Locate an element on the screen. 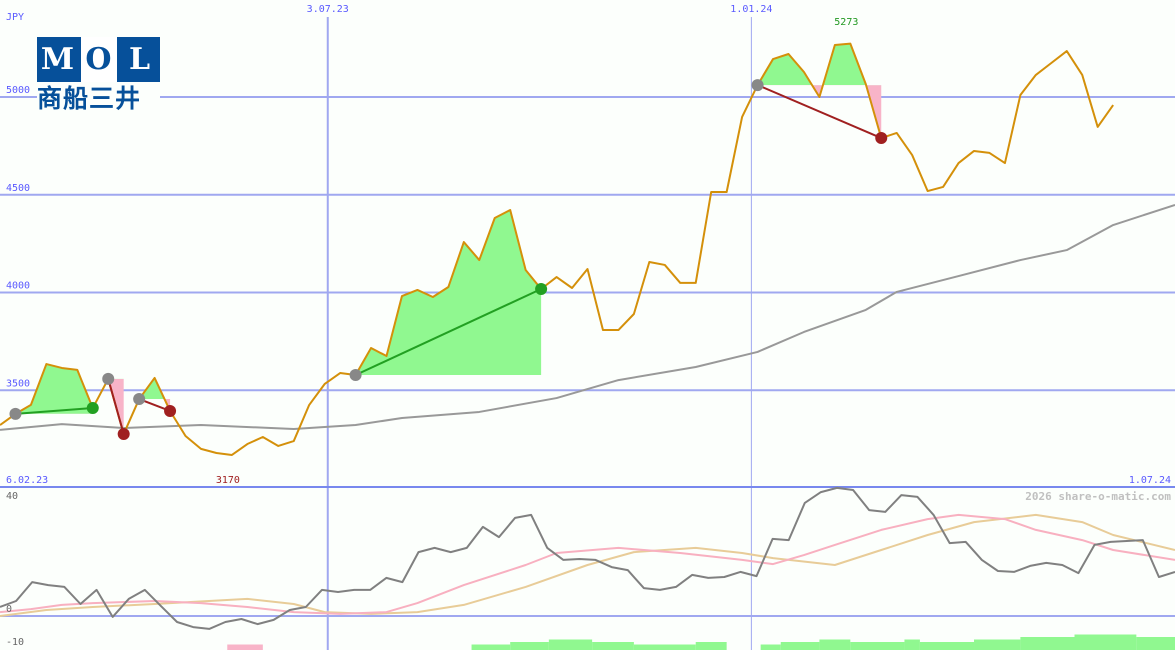 This screenshot has height=650, width=1175. currency-label: JPY is located at coordinates (15, 17).